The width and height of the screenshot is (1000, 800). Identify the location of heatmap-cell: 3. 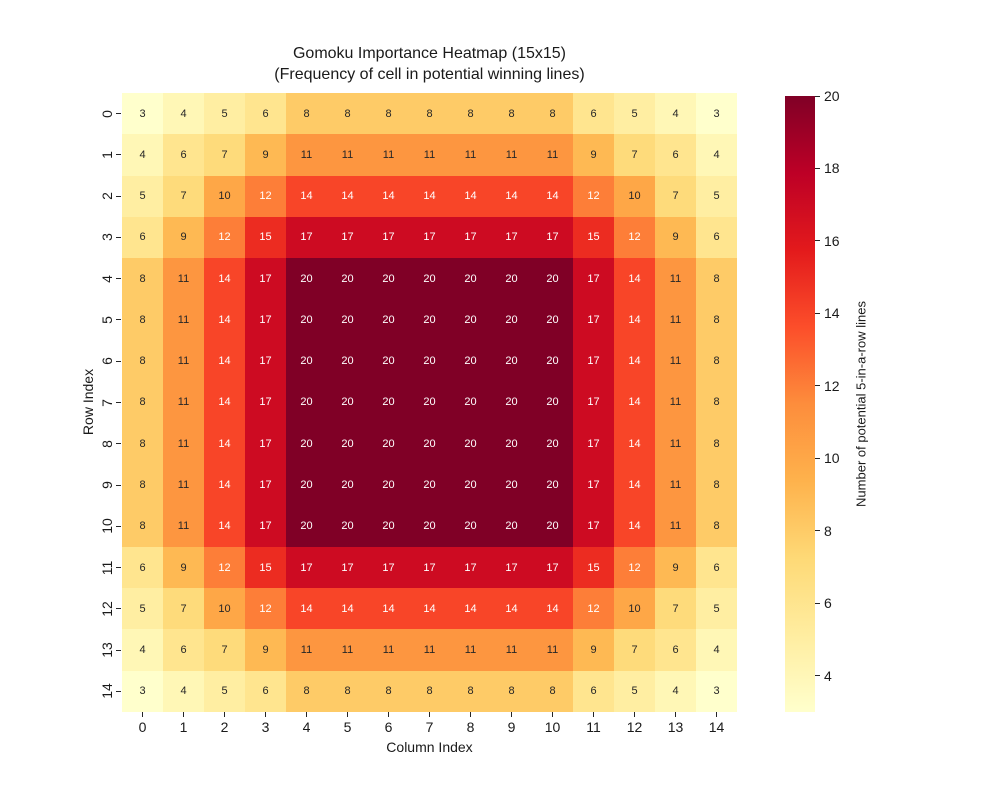
(716, 114).